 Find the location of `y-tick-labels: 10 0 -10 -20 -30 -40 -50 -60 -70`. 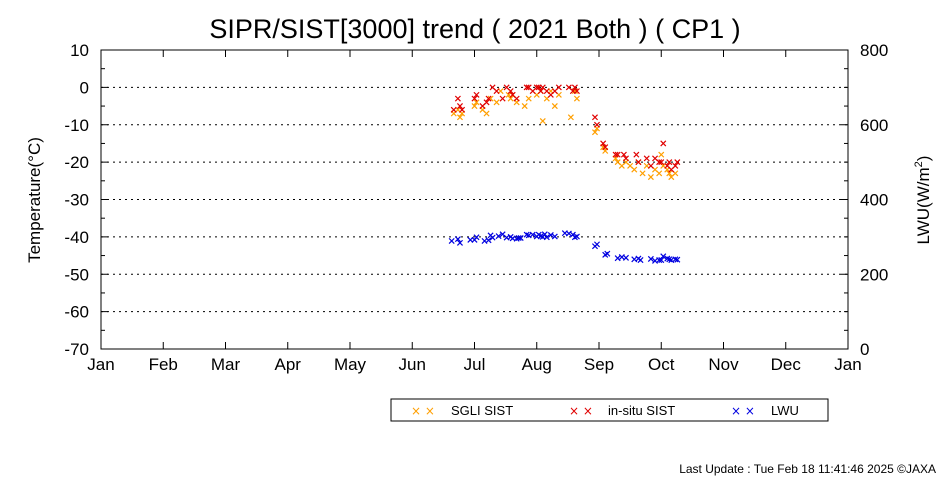

y-tick-labels: 10 0 -10 -20 -30 -40 -50 -60 -70 is located at coordinates (76, 200).